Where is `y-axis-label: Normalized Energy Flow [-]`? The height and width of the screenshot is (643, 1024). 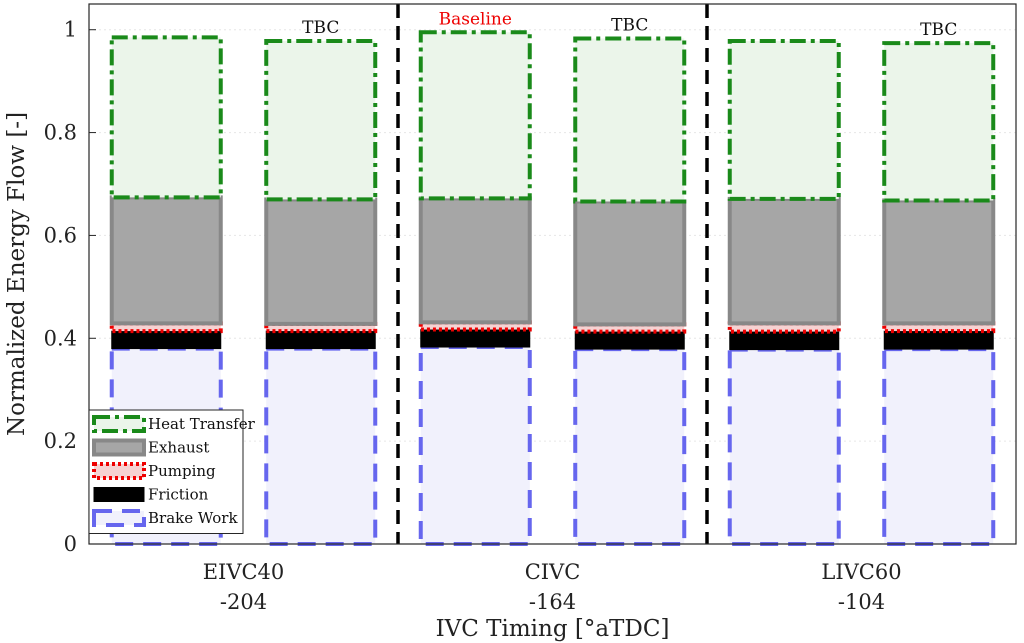
y-axis-label: Normalized Energy Flow [-] is located at coordinates (17, 274).